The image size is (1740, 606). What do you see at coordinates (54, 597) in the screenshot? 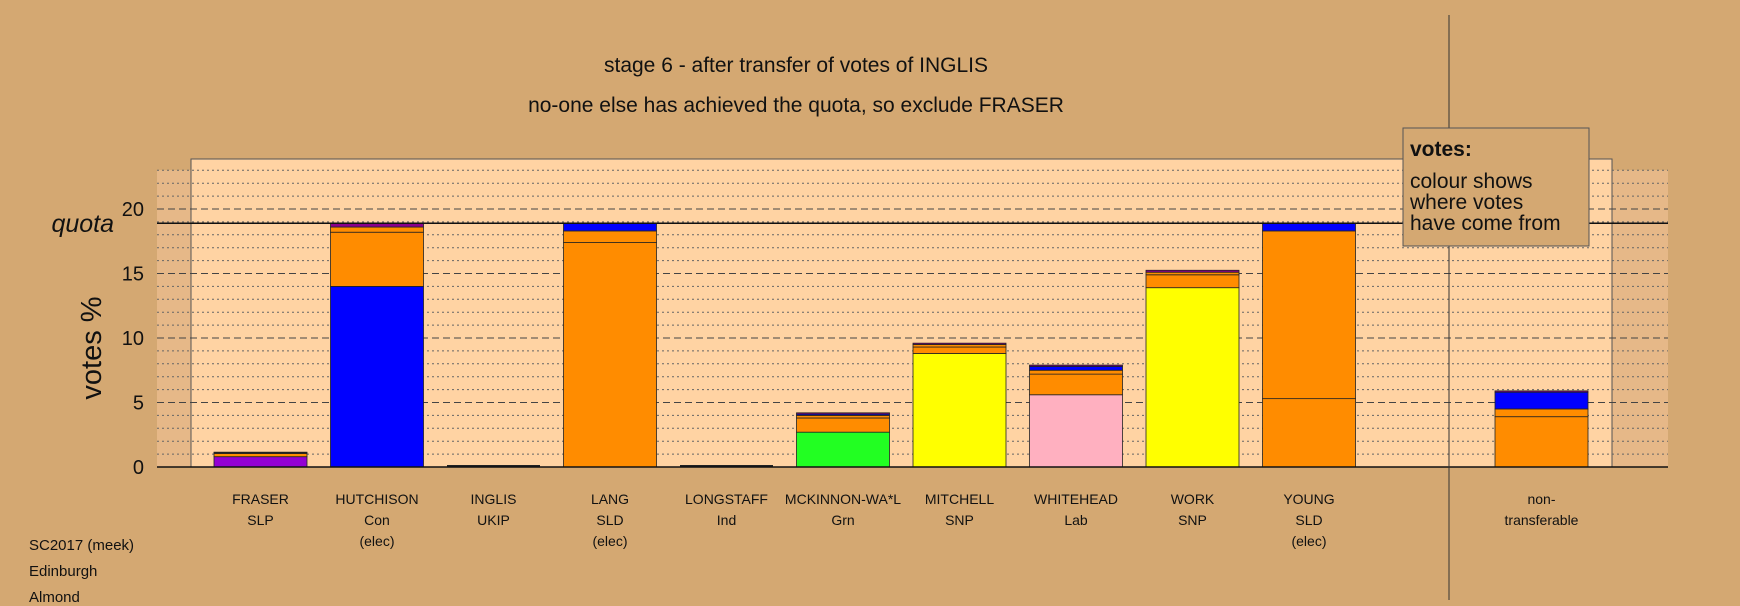
I see `footer-ward: Almond` at bounding box center [54, 597].